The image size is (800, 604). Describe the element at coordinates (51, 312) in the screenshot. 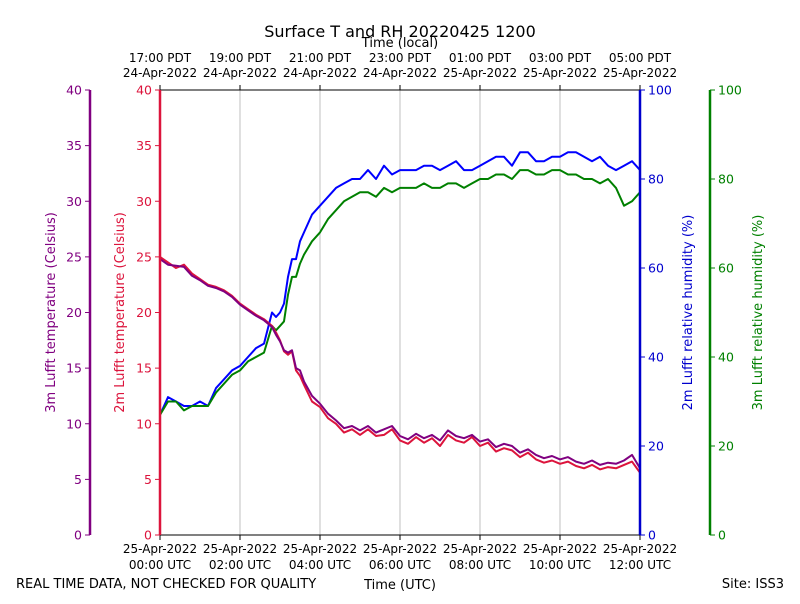

I see `y-axis-label-t3m: 3m Lufft temperature (Celsius)` at that location.